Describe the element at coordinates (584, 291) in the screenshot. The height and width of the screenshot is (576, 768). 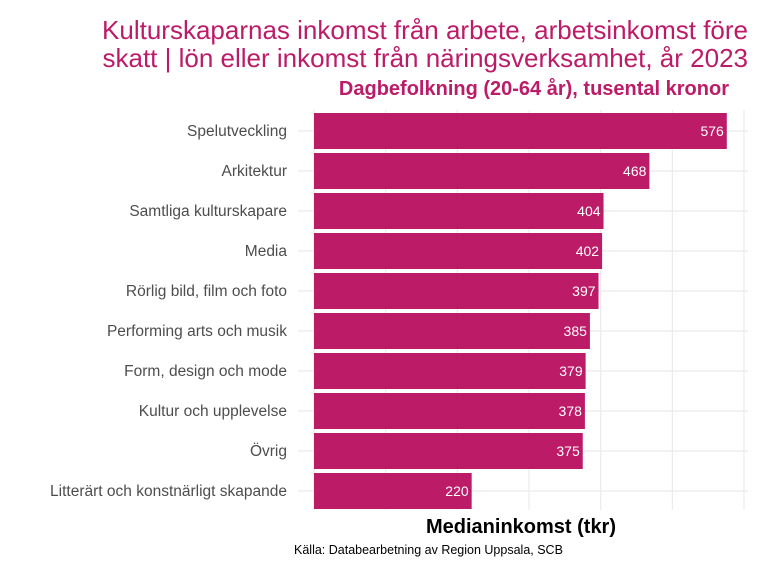
I see `data-label: 397` at that location.